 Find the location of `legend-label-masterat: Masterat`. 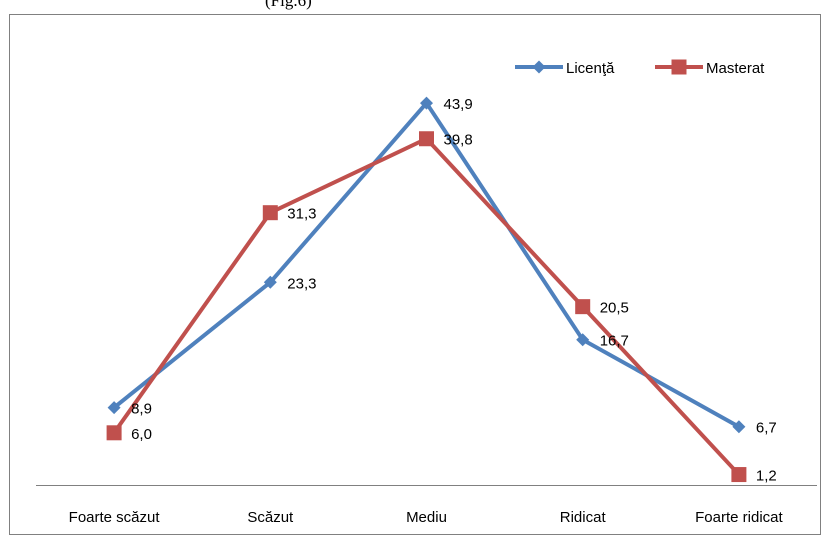

legend-label-masterat: Masterat is located at coordinates (735, 68).